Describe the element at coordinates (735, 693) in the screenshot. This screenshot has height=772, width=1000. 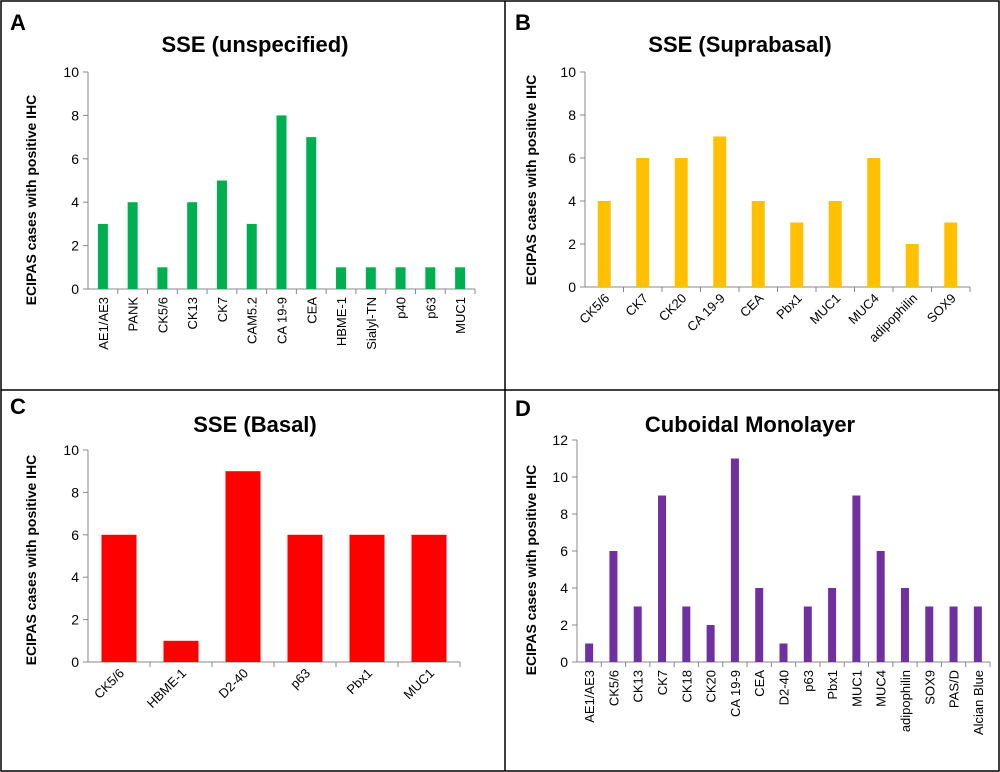
I see `panel-d-x-tick-label: CA 19-9` at that location.